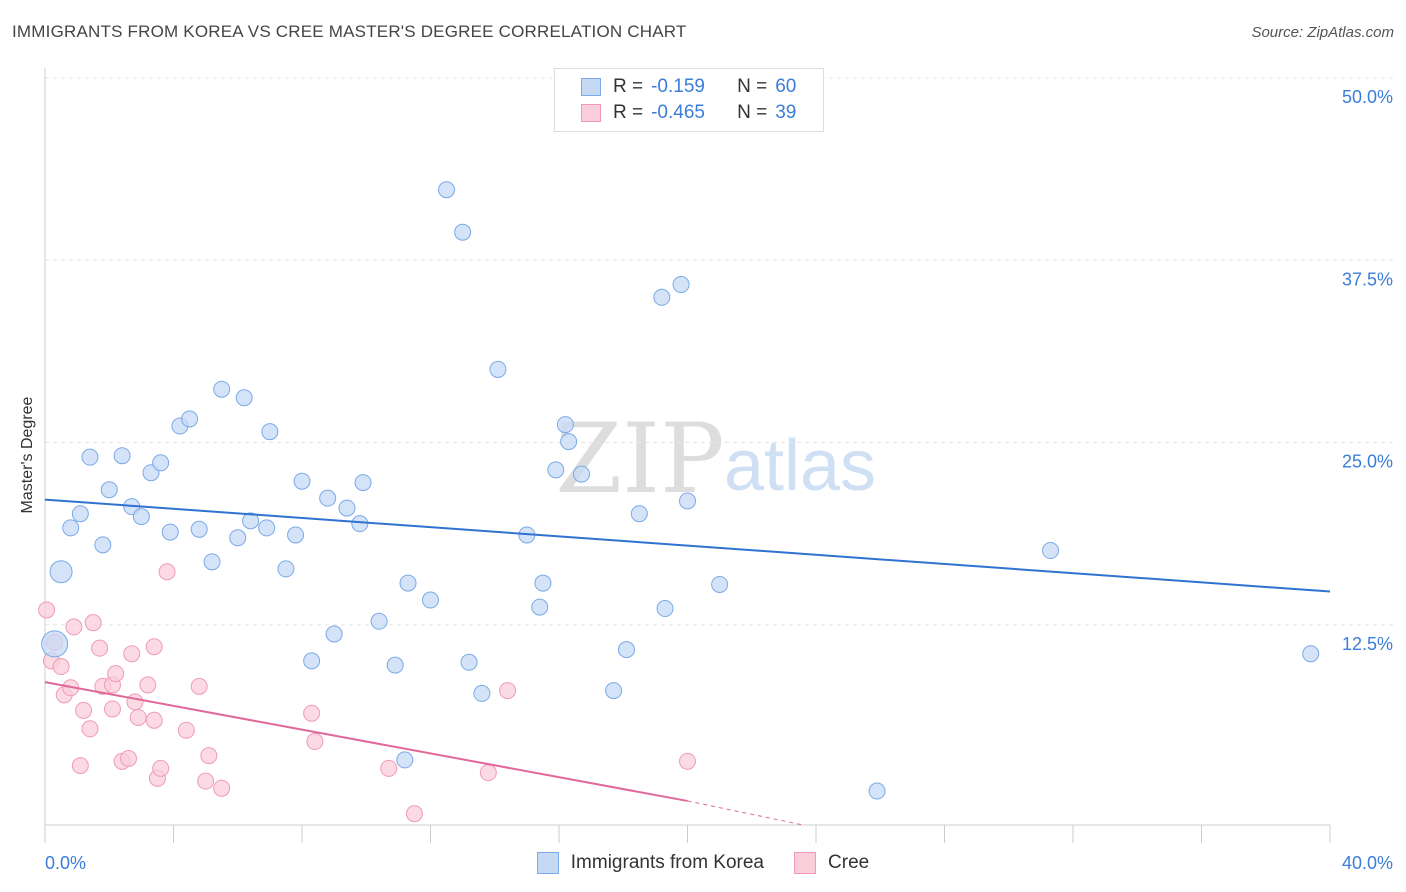 The width and height of the screenshot is (1406, 892). What do you see at coordinates (805, 863) in the screenshot?
I see `cree-legend-swatch` at bounding box center [805, 863].